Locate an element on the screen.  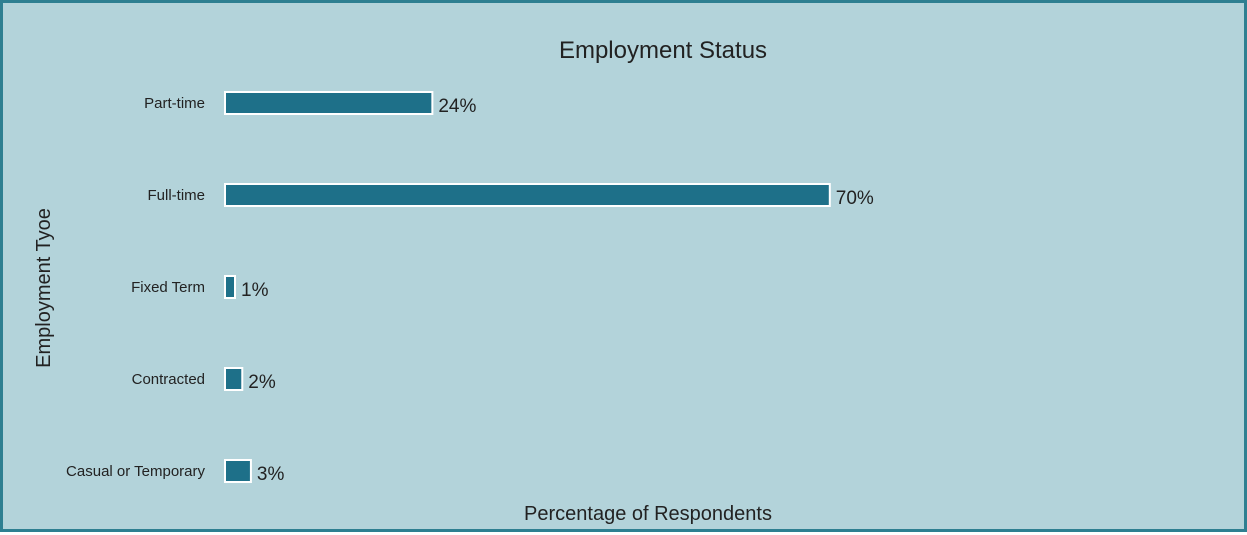
value-label: 24% is located at coordinates (457, 106).